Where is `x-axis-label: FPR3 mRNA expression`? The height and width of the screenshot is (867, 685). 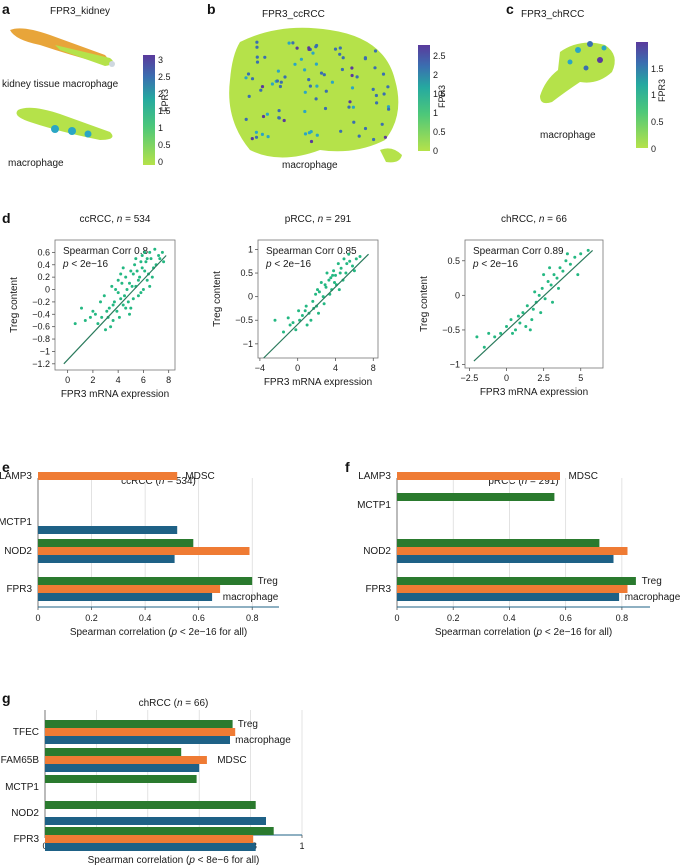
x-axis-label: FPR3 mRNA expression is located at coordinates (115, 394).